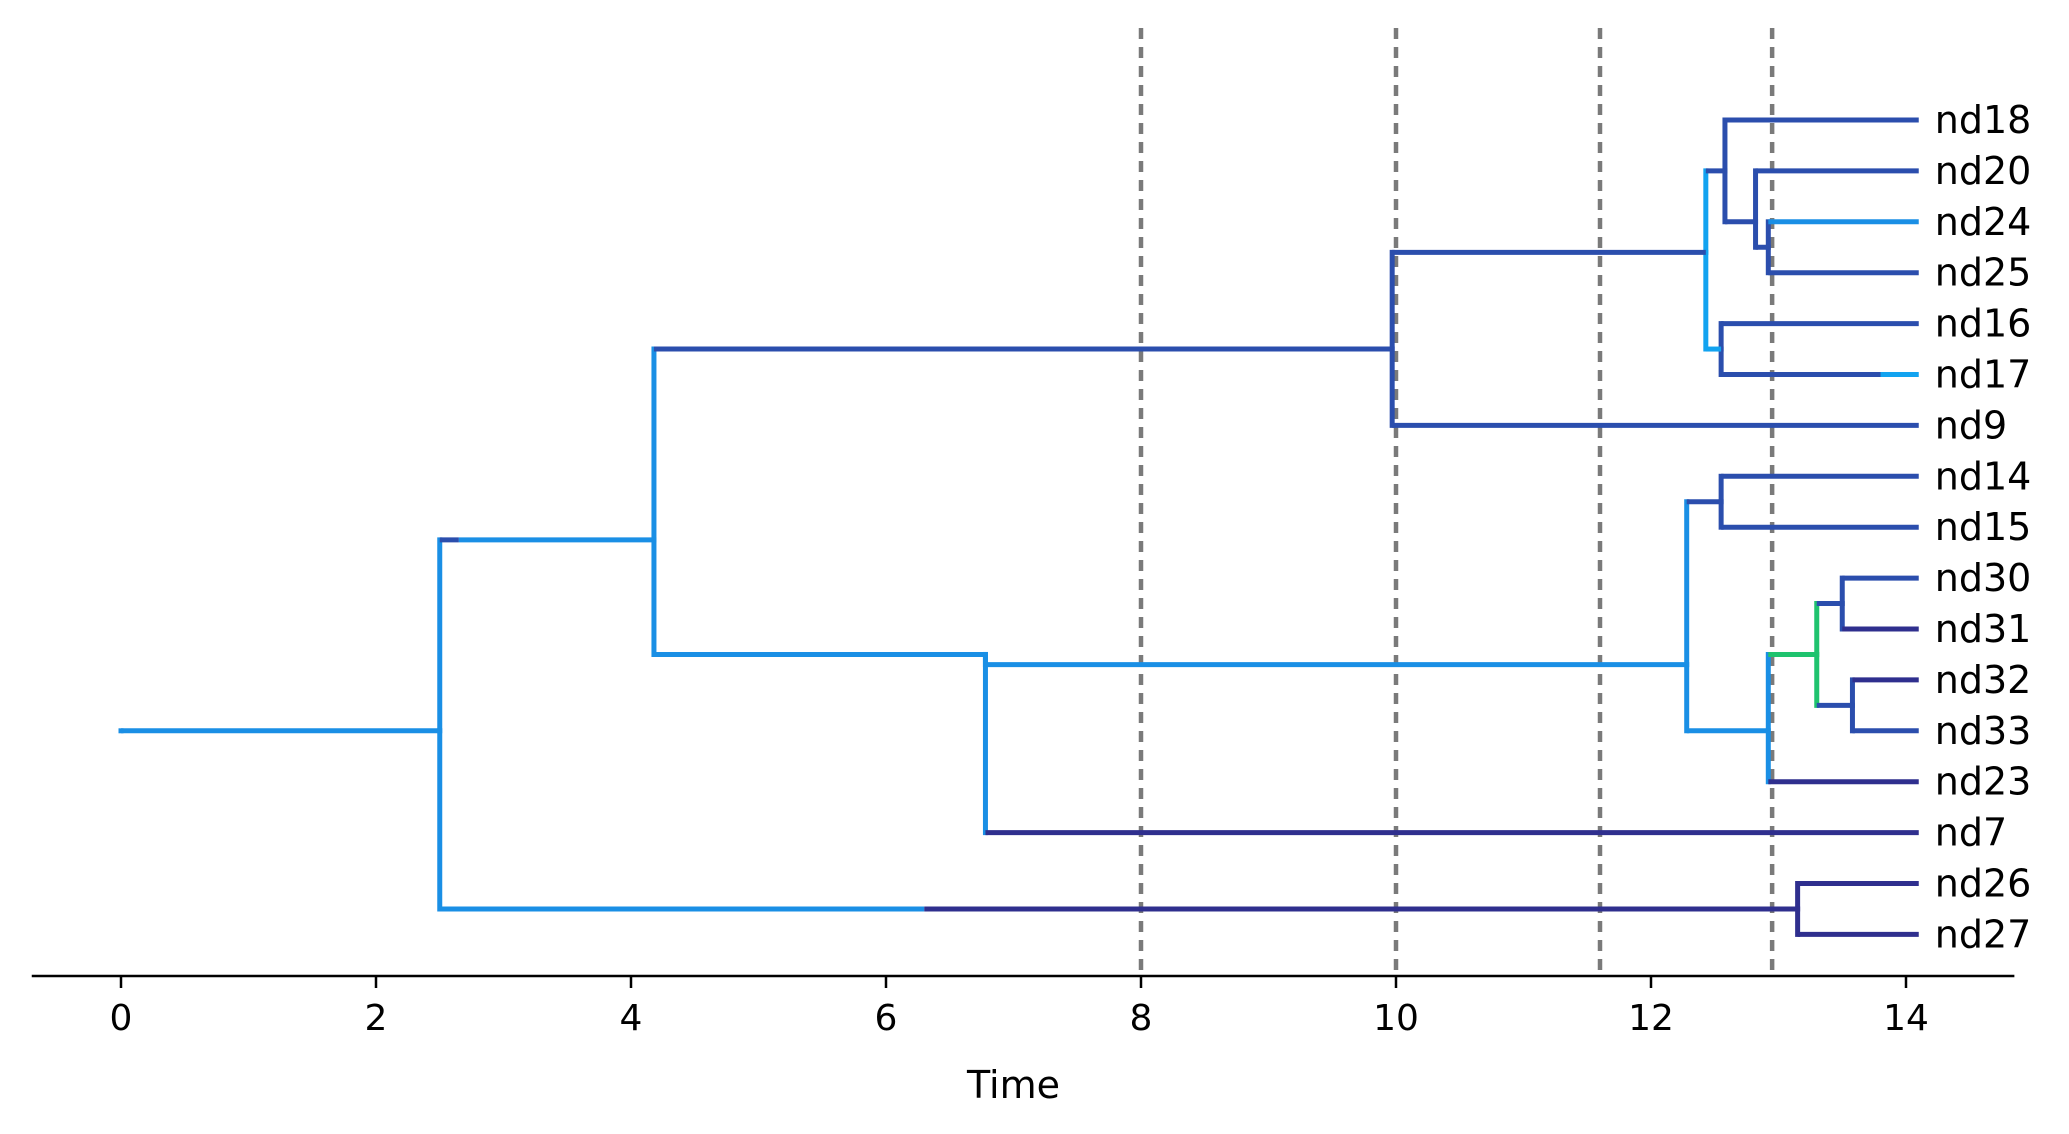  Describe the element at coordinates (1983, 324) in the screenshot. I see `leaf-label: nd16` at that location.